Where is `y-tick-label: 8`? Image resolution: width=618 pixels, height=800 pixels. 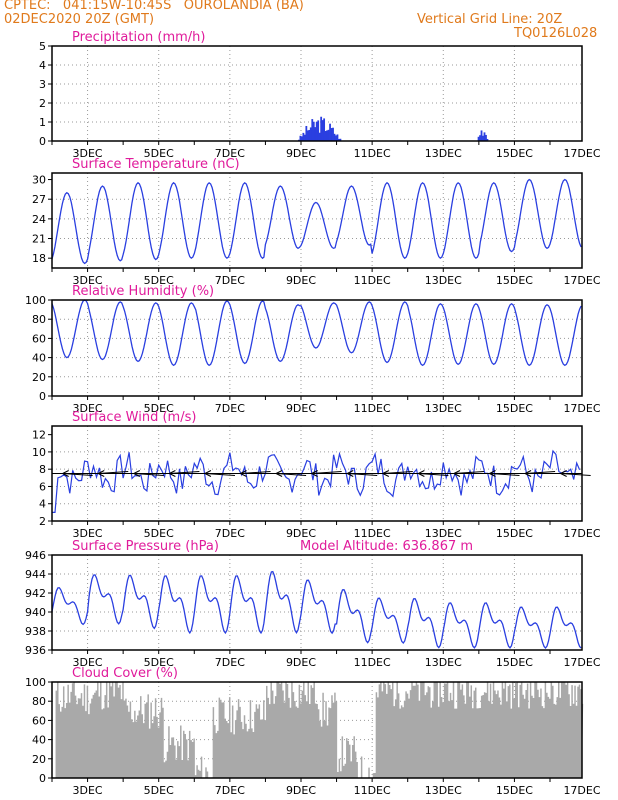 y-tick-label: 8 is located at coordinates (42, 469).